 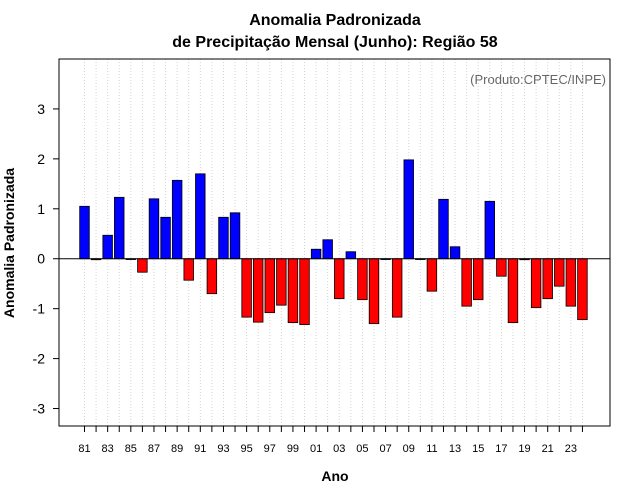 I want to click on x-axis-label: Ano, so click(x=334, y=476).